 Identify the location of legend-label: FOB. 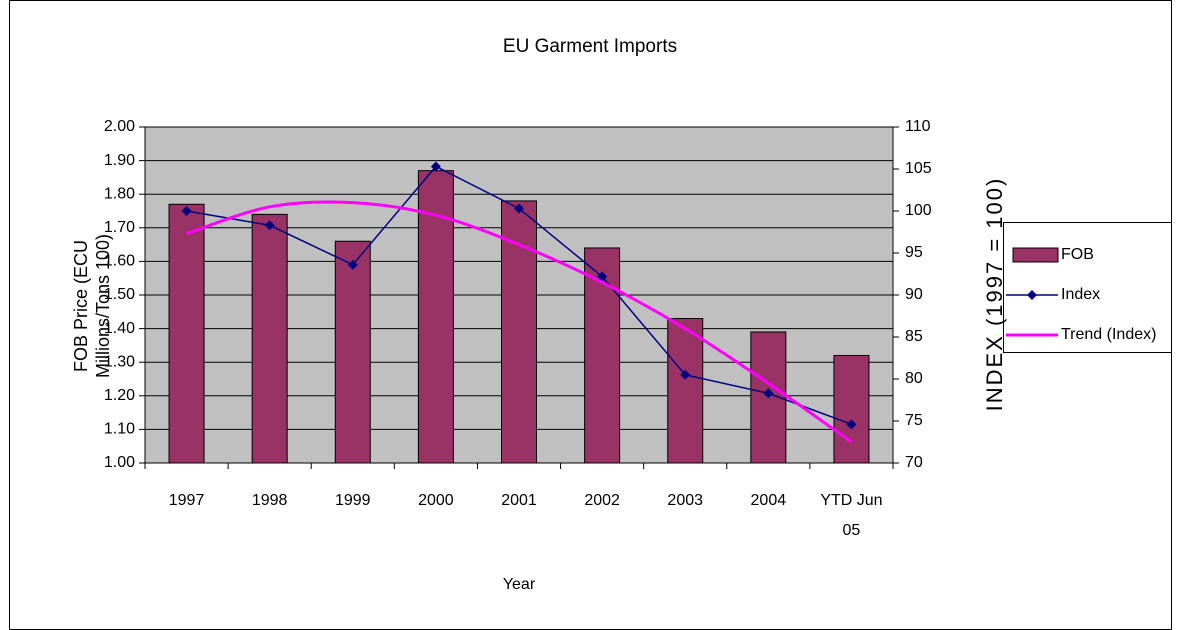
(1077, 254).